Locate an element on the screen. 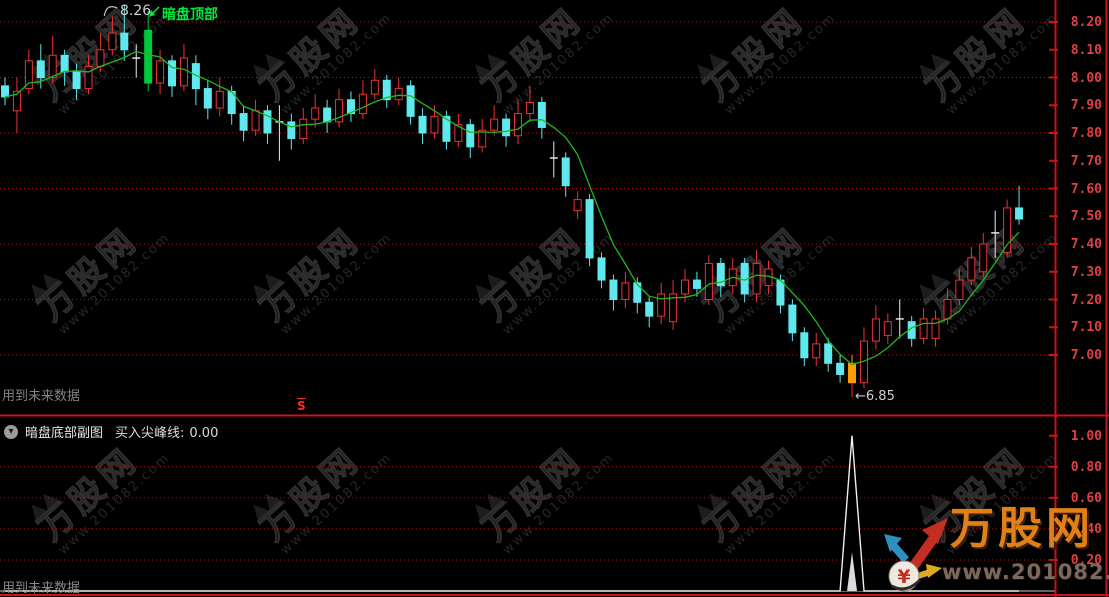 This screenshot has width=1109, height=597. indicator-line-readout: 买入尖峰线: 0.00 is located at coordinates (166, 431).